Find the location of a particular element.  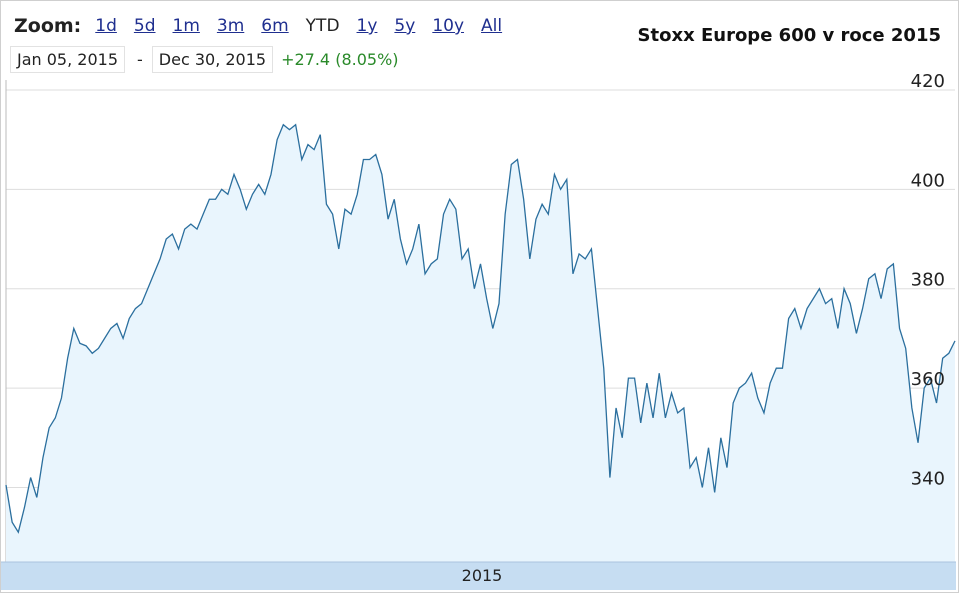

navigator-bar is located at coordinates (478, 576).